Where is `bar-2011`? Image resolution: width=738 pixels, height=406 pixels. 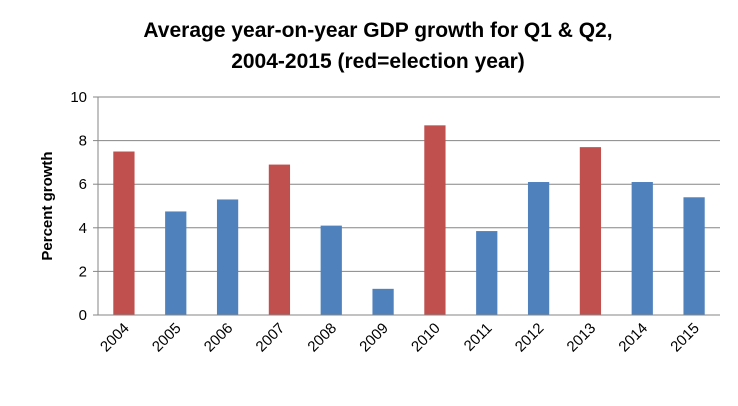 bar-2011 is located at coordinates (487, 273).